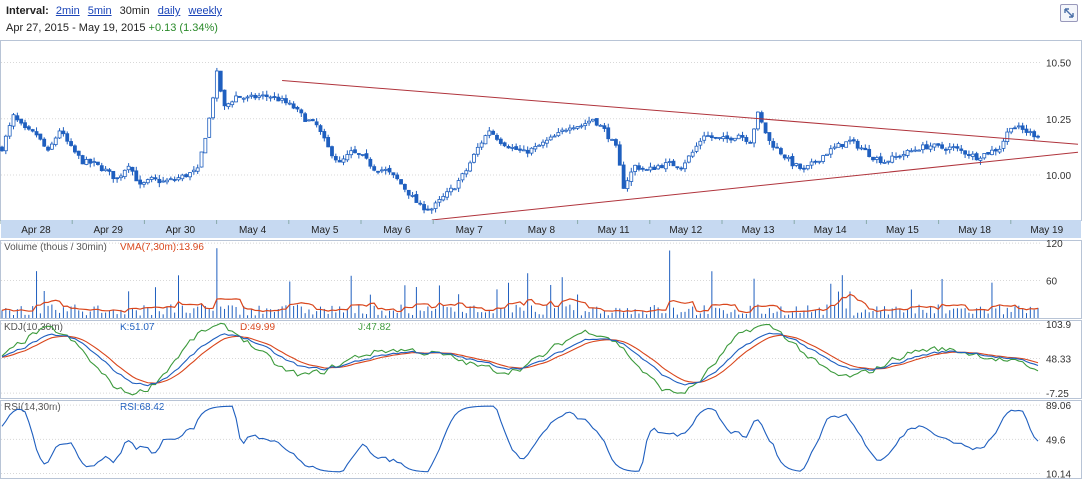 The height and width of the screenshot is (479, 1082). What do you see at coordinates (33, 327) in the screenshot?
I see `kdj-title: KDJ(10,30m)` at bounding box center [33, 327].